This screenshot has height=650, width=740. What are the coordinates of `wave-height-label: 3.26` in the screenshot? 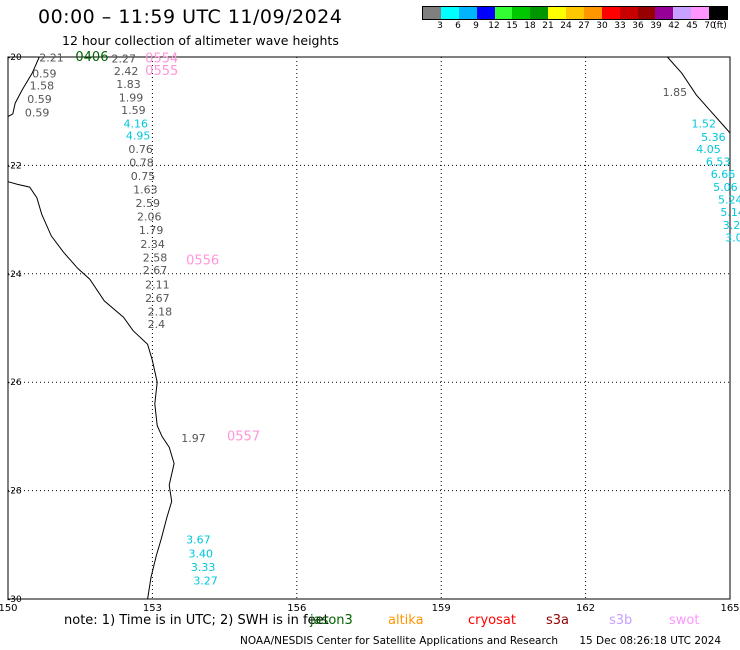 It's located at (731, 225).